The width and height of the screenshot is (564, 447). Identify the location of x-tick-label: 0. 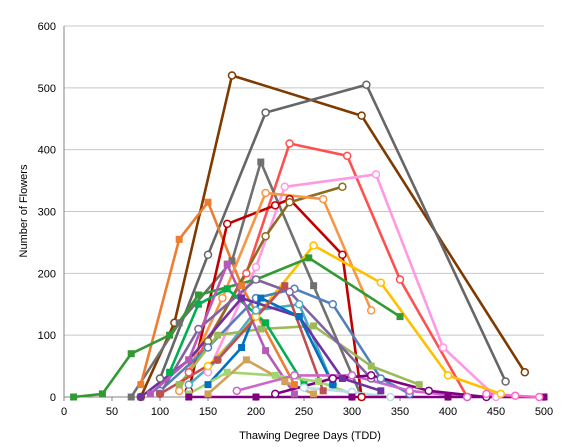
(64, 412).